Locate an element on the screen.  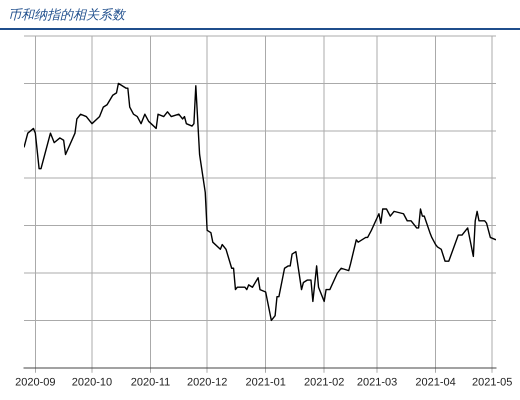
x-tick-label: 2021-01 is located at coordinates (265, 382).